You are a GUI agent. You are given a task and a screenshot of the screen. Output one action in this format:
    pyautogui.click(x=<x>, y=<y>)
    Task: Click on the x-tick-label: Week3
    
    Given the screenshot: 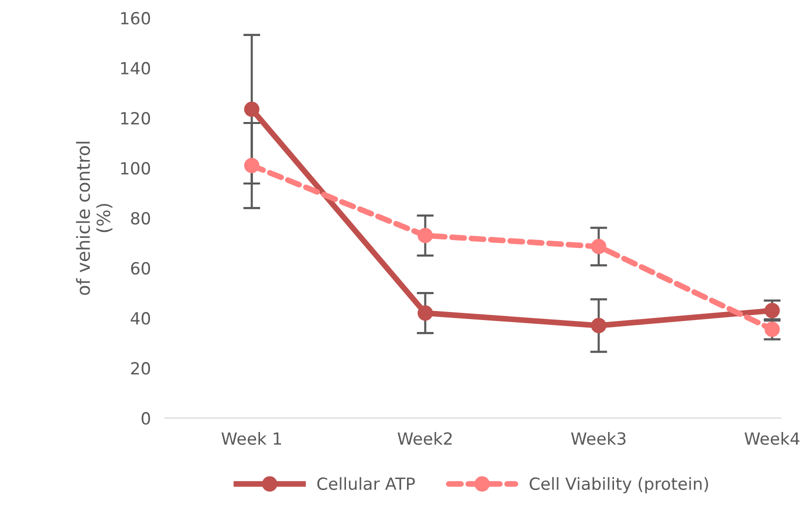 What is the action you would take?
    pyautogui.click(x=598, y=438)
    